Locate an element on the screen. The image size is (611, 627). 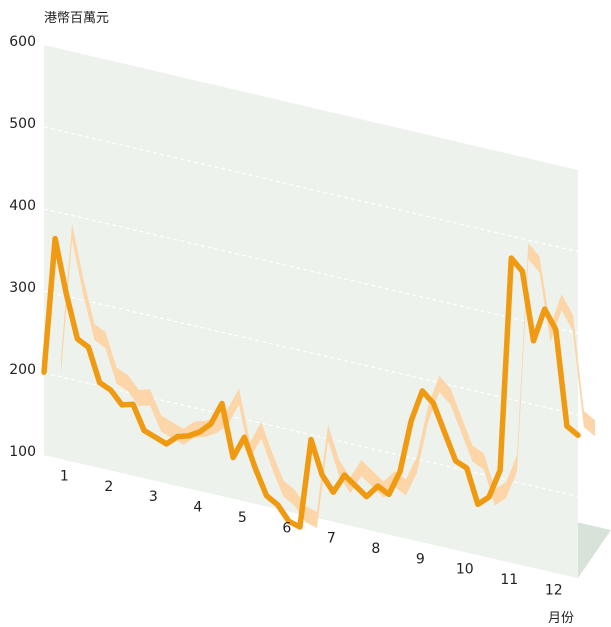
y-axis-title: 港幣百萬元 is located at coordinates (76, 18).